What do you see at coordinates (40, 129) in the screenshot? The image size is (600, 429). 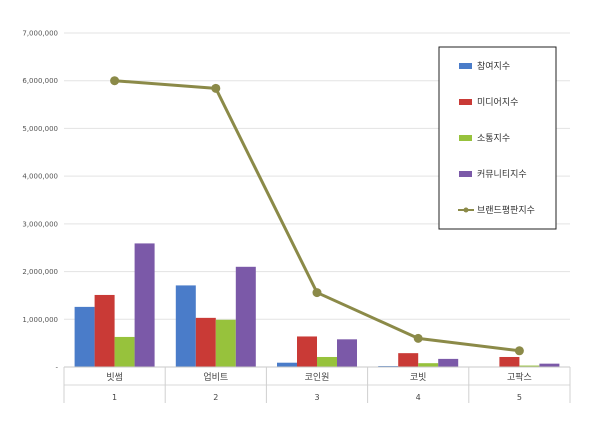 I see `y-tick-label: 5,000,000` at bounding box center [40, 129].